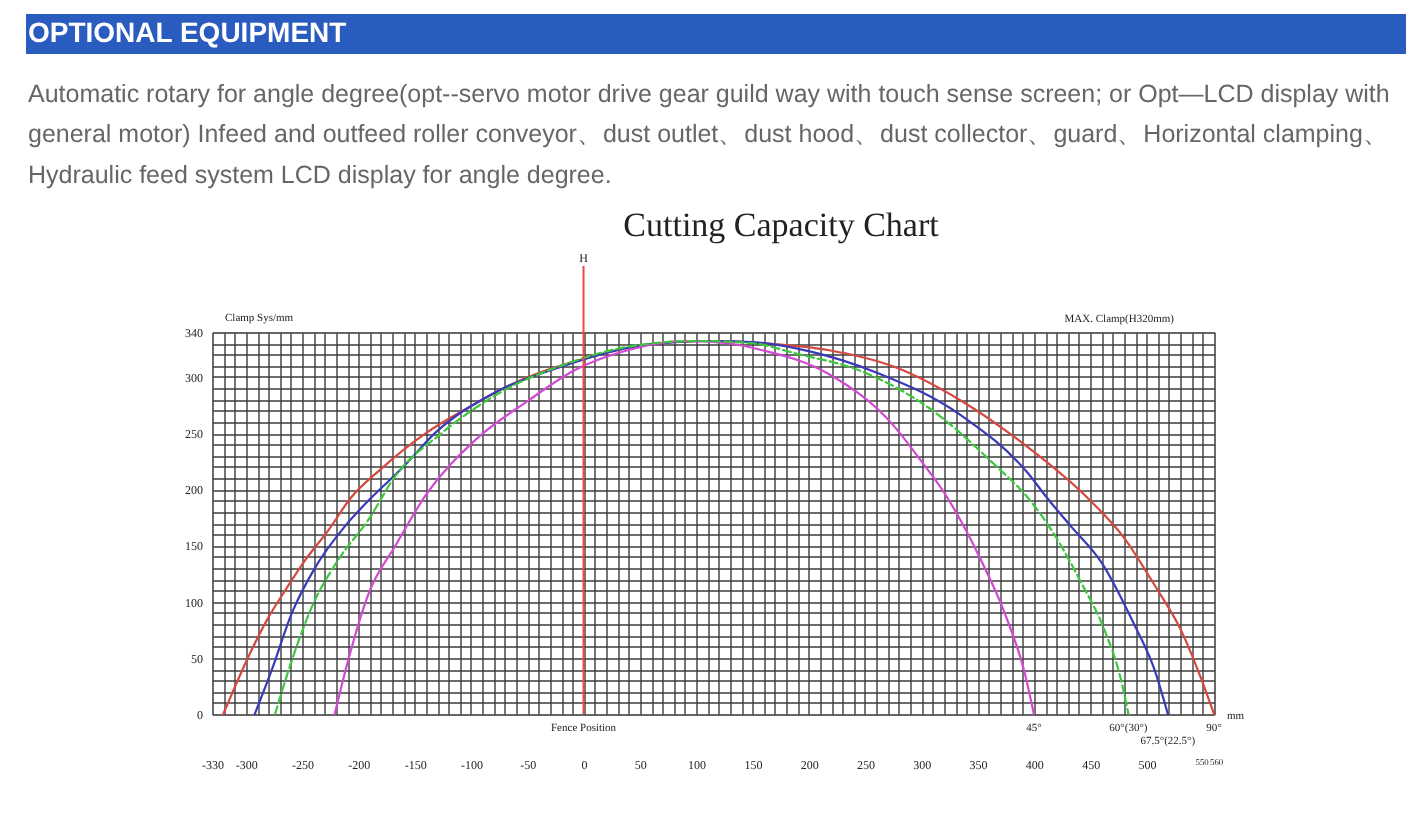  What do you see at coordinates (781, 225) in the screenshot?
I see `chart-title: Cutting Capacity Chart` at bounding box center [781, 225].